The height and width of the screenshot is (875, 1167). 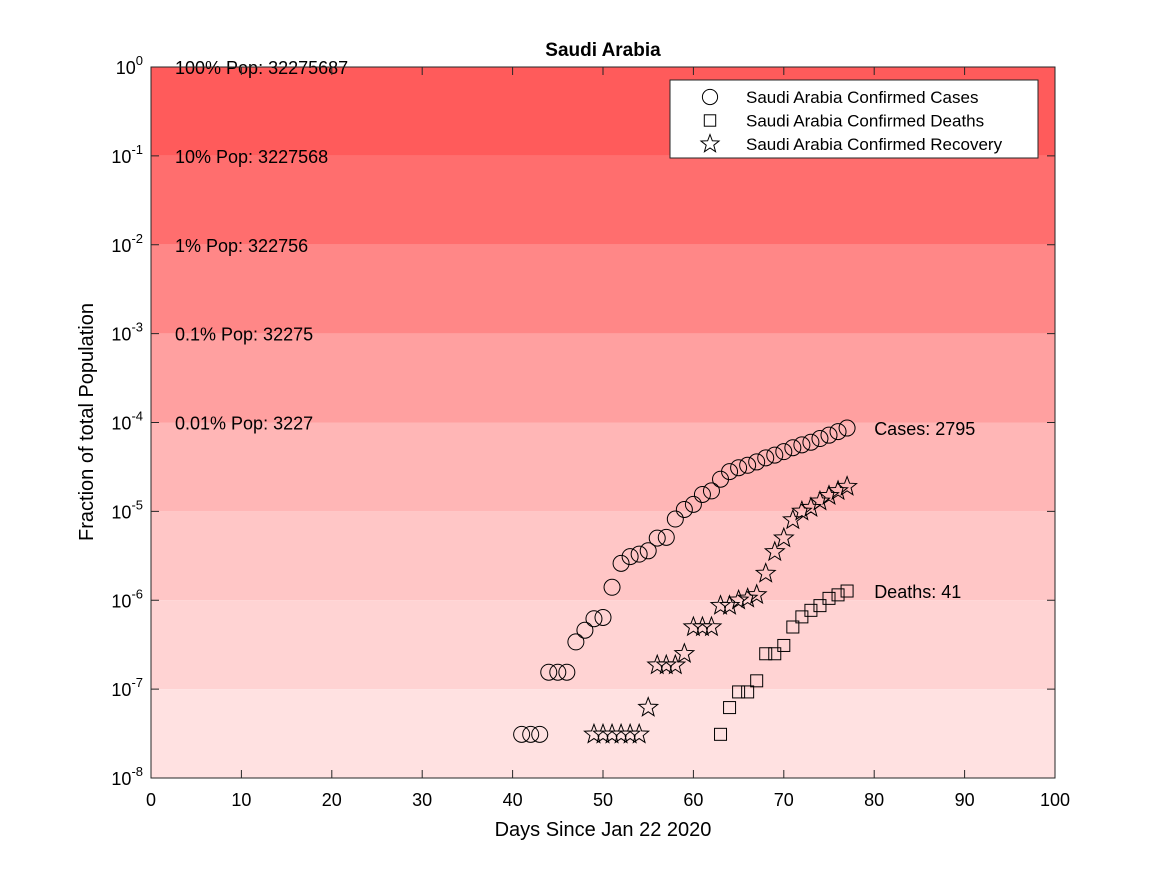 I want to click on x-tick-label: 80, so click(x=874, y=800).